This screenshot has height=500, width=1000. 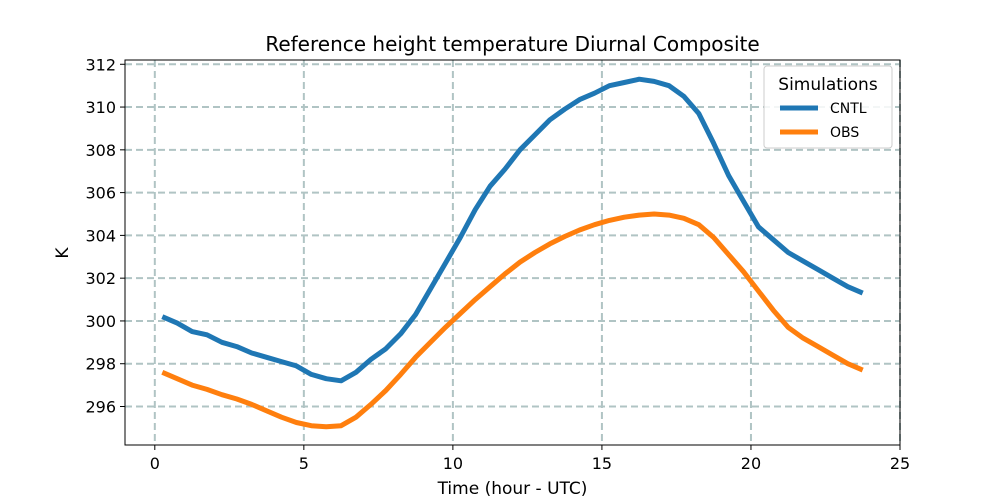 What do you see at coordinates (100, 235) in the screenshot?
I see `y-tick-label-4: 304` at bounding box center [100, 235].